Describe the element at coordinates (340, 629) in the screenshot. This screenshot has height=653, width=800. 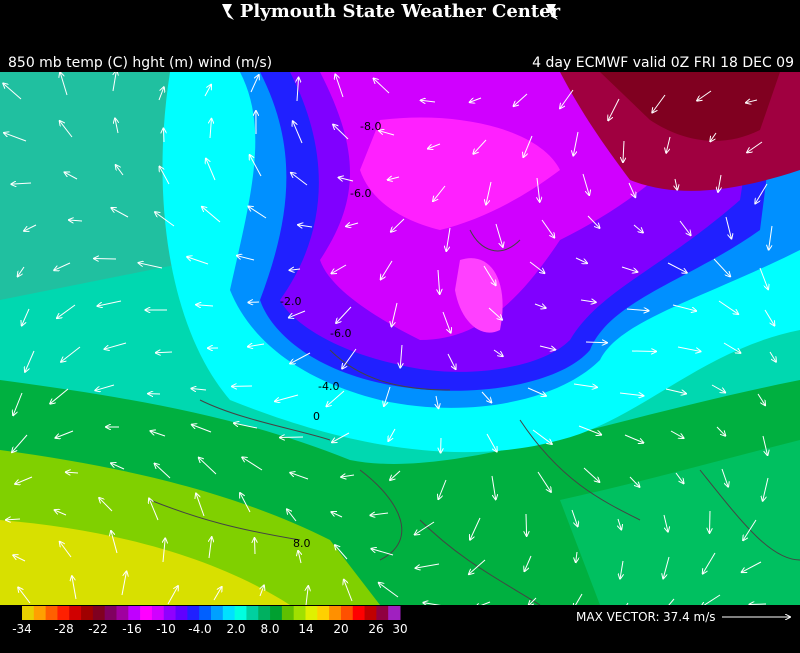
I see `colorbar-tick-label: 20` at that location.